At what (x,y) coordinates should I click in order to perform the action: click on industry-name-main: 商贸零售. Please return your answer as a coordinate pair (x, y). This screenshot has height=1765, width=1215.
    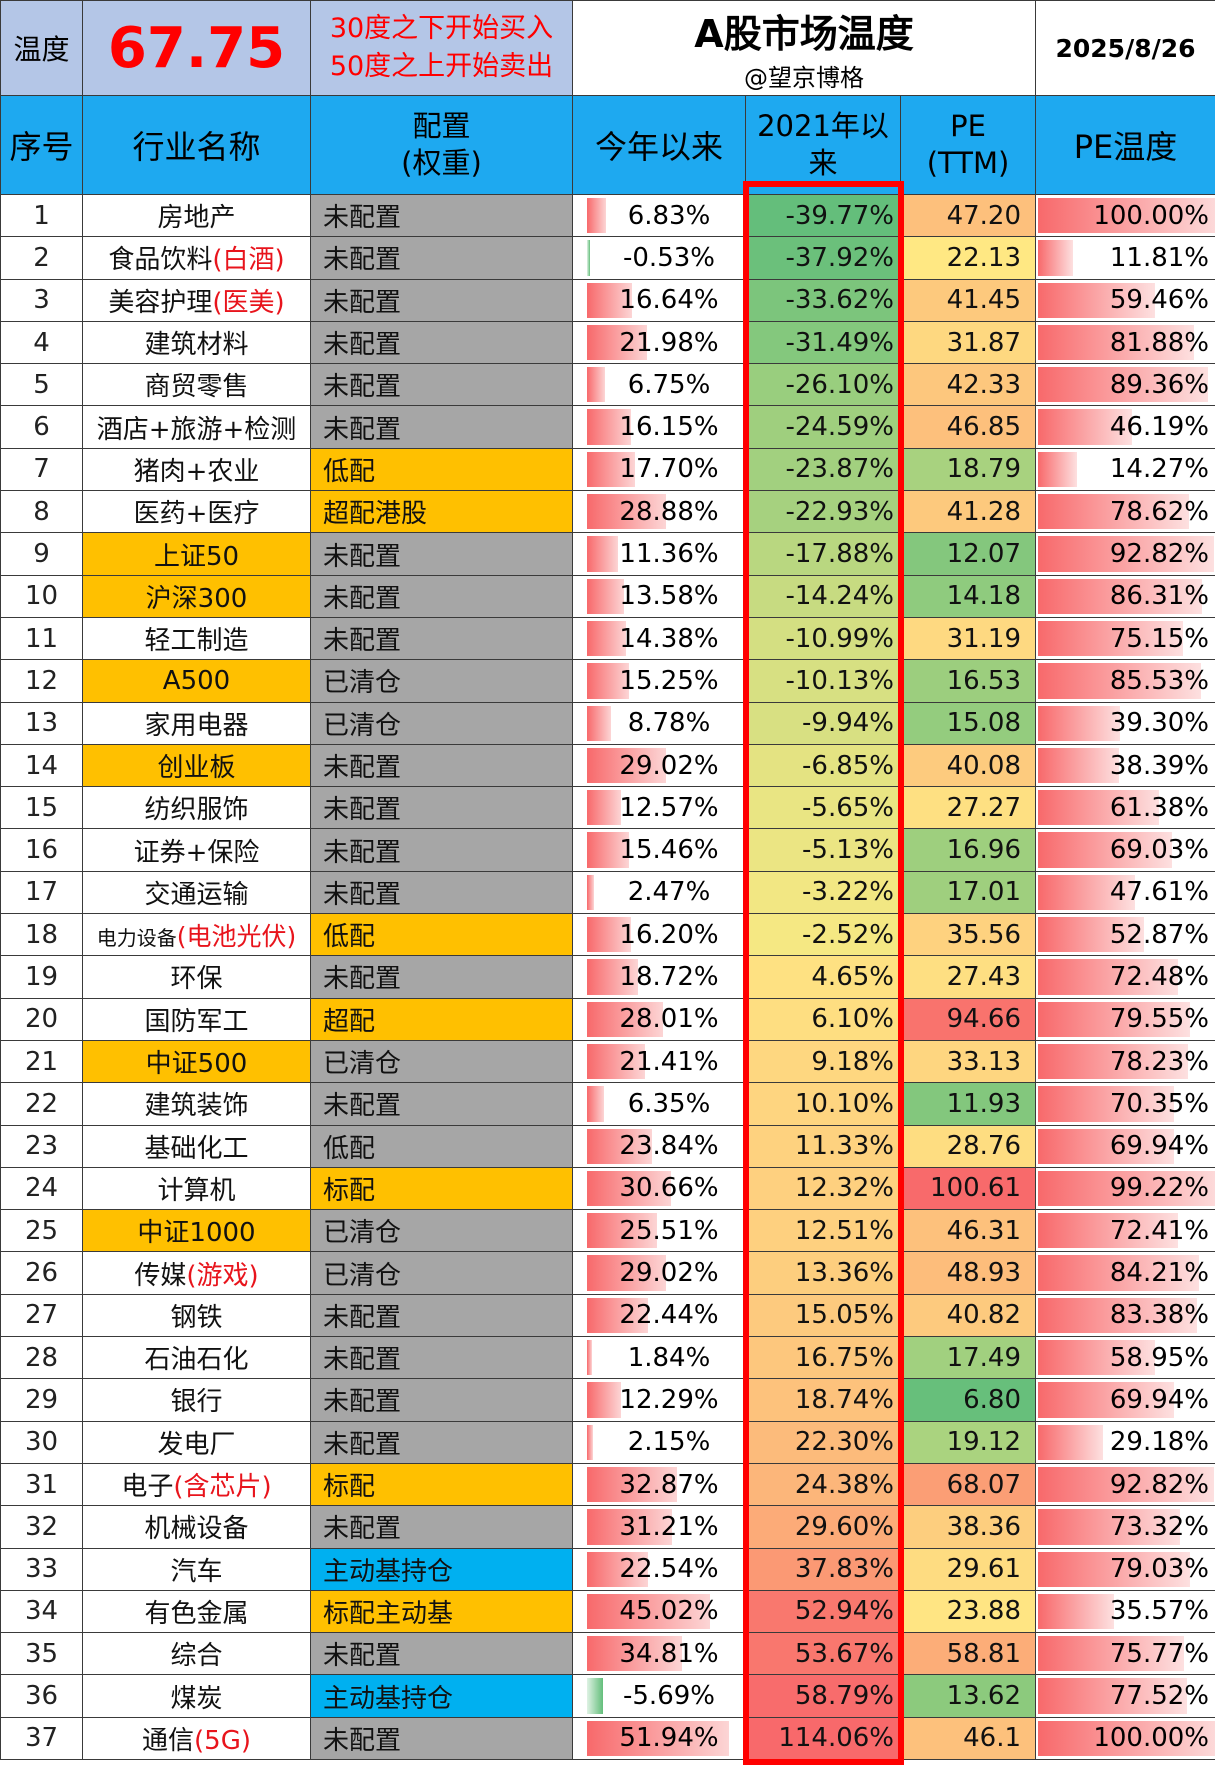
    Looking at the image, I should click on (196, 387).